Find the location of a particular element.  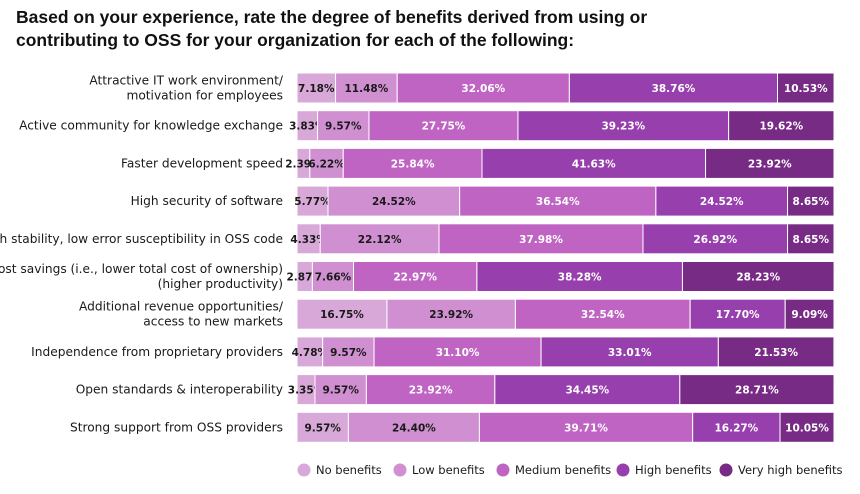

data-label: 16.27% is located at coordinates (736, 428).